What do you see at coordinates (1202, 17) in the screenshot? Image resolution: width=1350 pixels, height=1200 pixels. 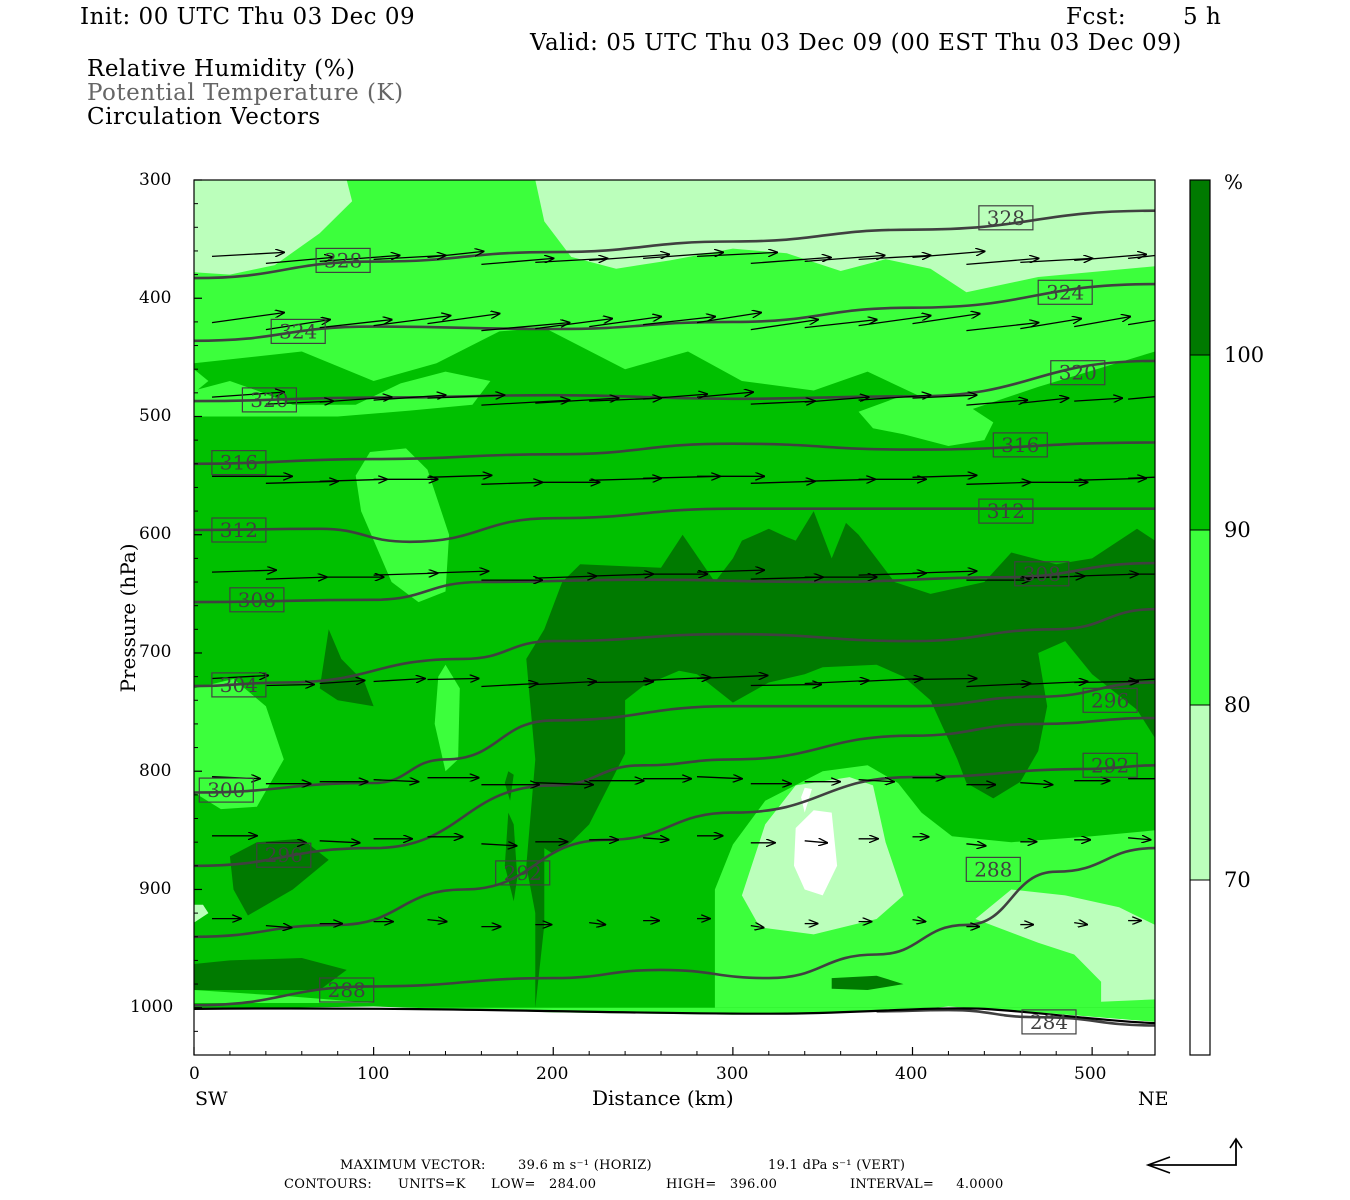 I see `forecast-hour: 5 h` at bounding box center [1202, 17].